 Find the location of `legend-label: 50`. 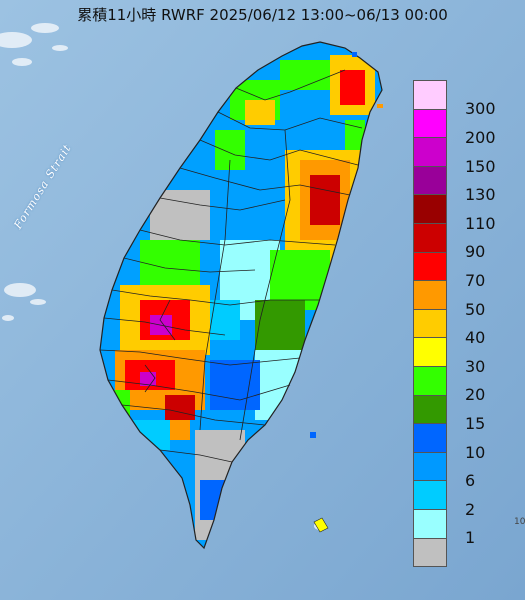

legend-label: 50 is located at coordinates (475, 309).